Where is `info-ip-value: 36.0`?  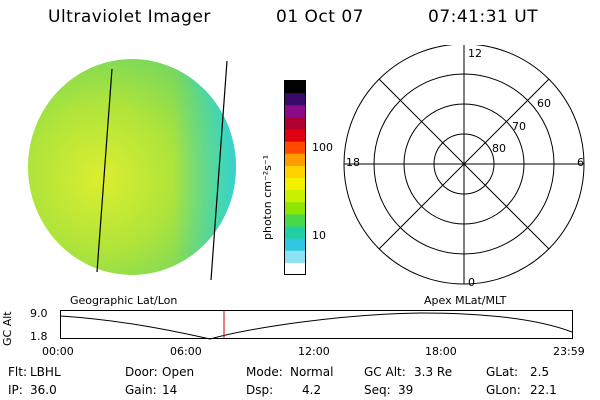
info-ip-value: 36.0 is located at coordinates (43, 390).